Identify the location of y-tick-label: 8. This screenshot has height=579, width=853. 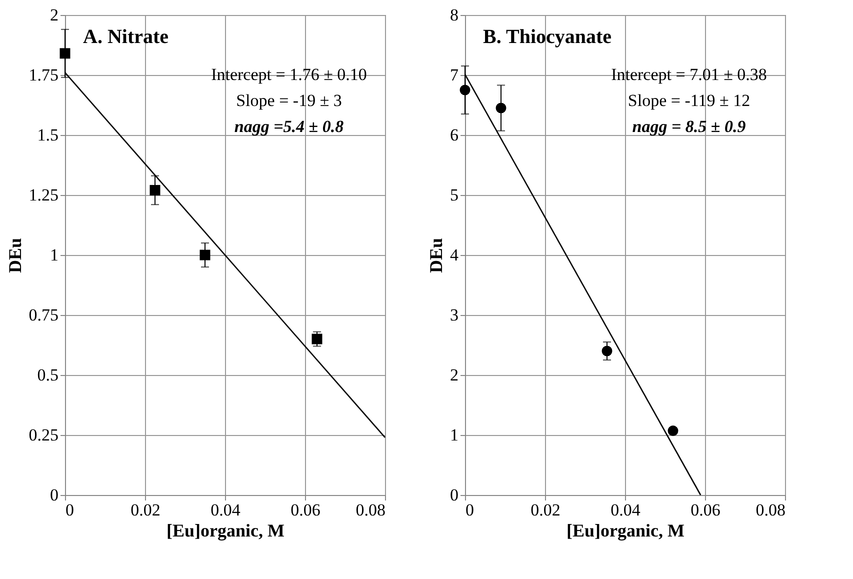
(454, 15).